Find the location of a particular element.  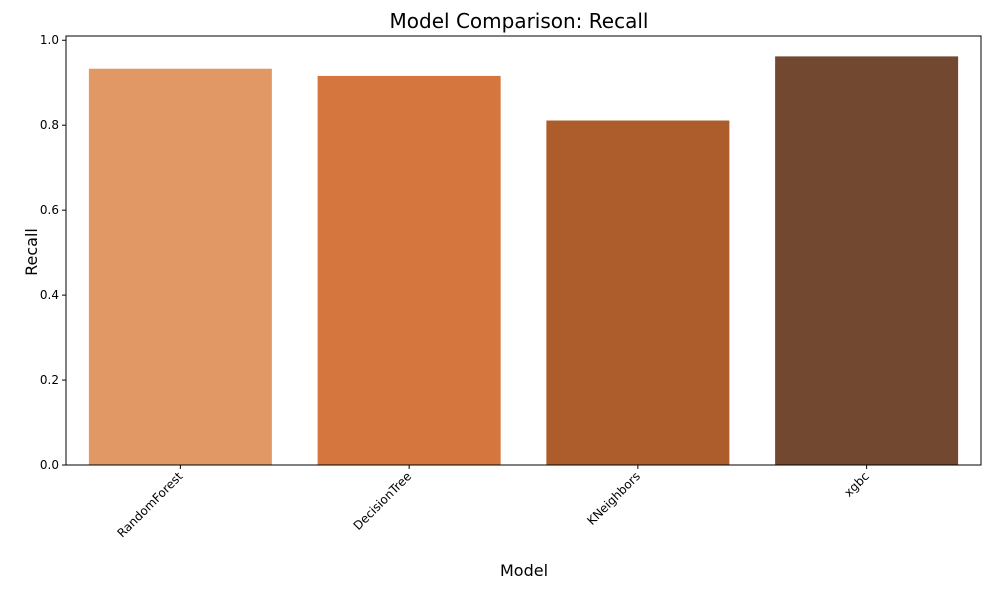

y-tick-label: 1.0 is located at coordinates (49, 40).